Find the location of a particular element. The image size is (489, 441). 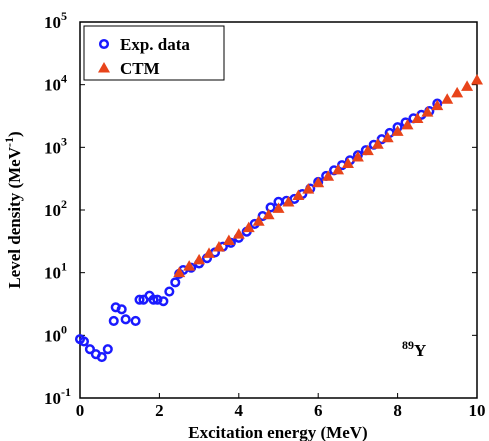

y-axis-label: Level density (MeV-1) is located at coordinates (13, 209).